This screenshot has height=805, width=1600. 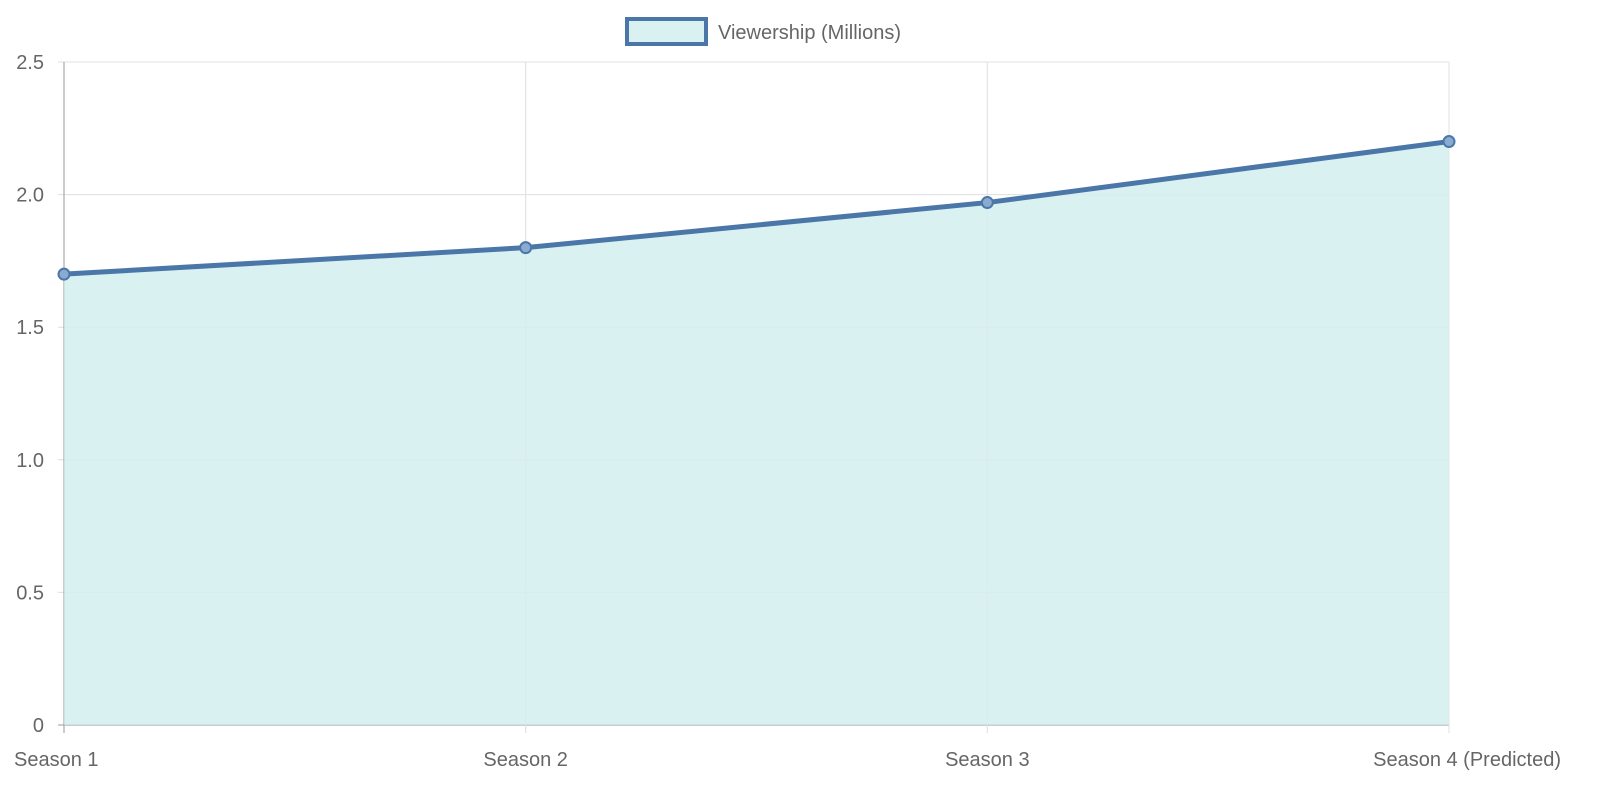 What do you see at coordinates (30, 328) in the screenshot?
I see `y-tick-label: 1.5` at bounding box center [30, 328].